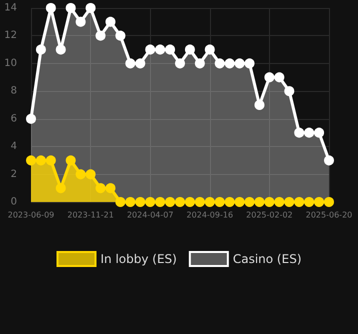  I want to click on legend-label: In lobby (ES), so click(138, 259).